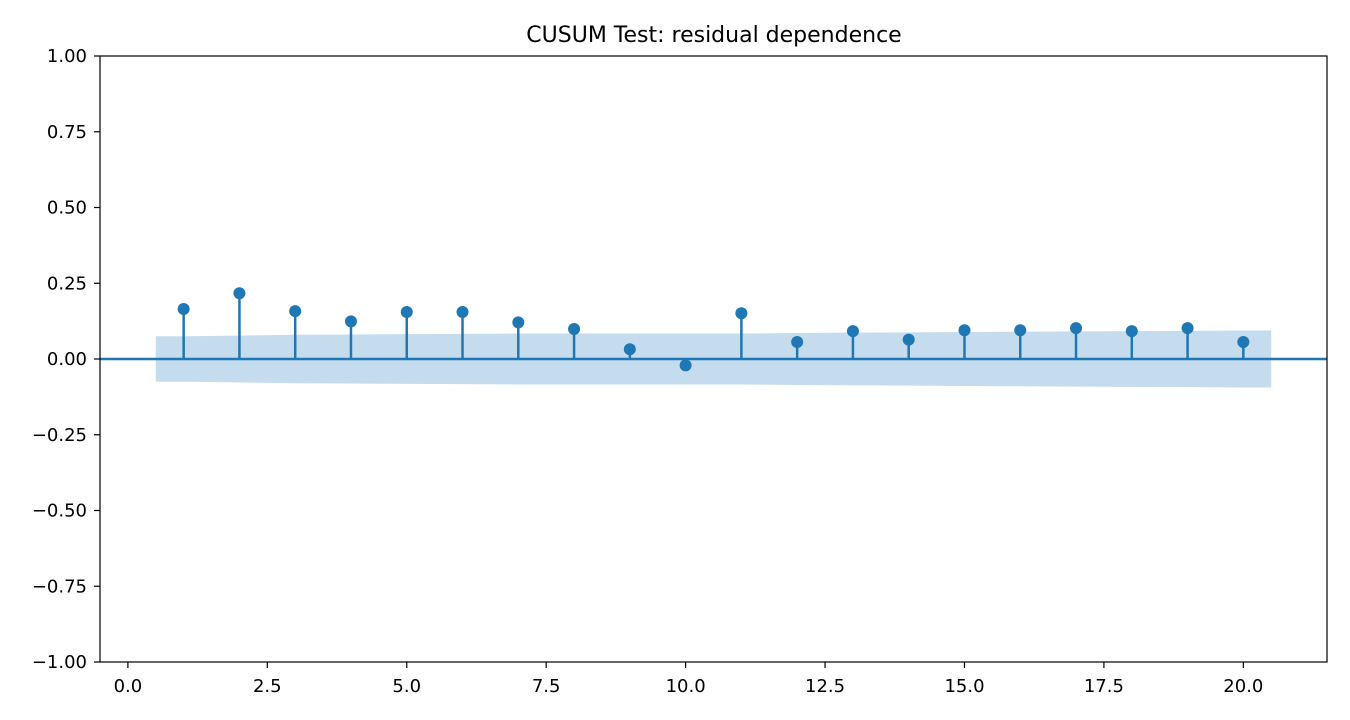  I want to click on y-tick-label: 0.25, so click(67, 283).